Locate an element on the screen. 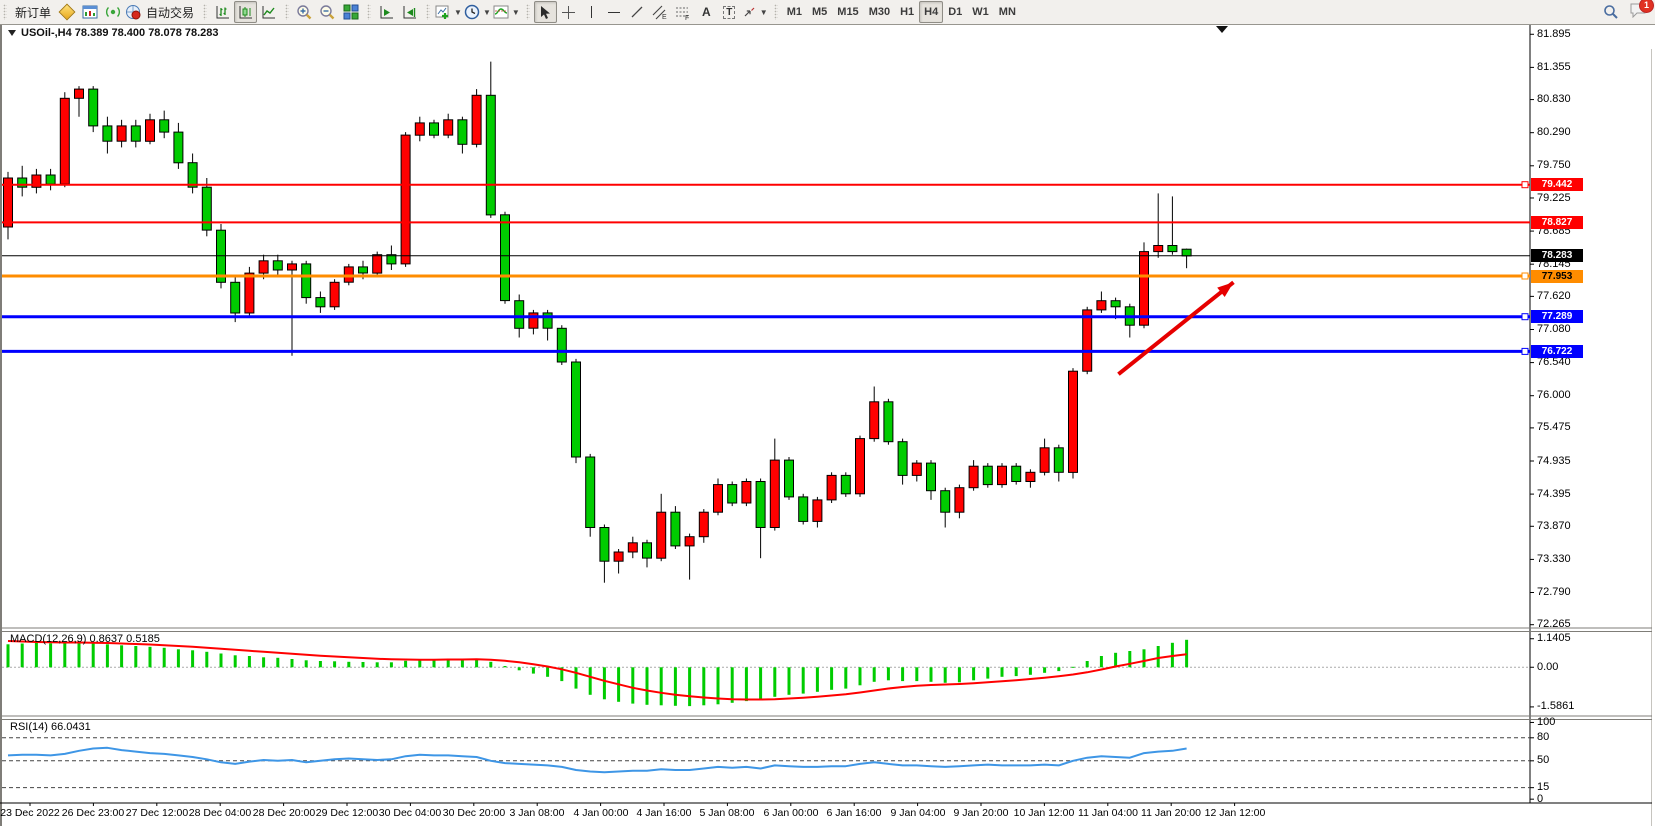 The width and height of the screenshot is (1655, 826). price-axis-tick-label: 75.475 is located at coordinates (1554, 427).